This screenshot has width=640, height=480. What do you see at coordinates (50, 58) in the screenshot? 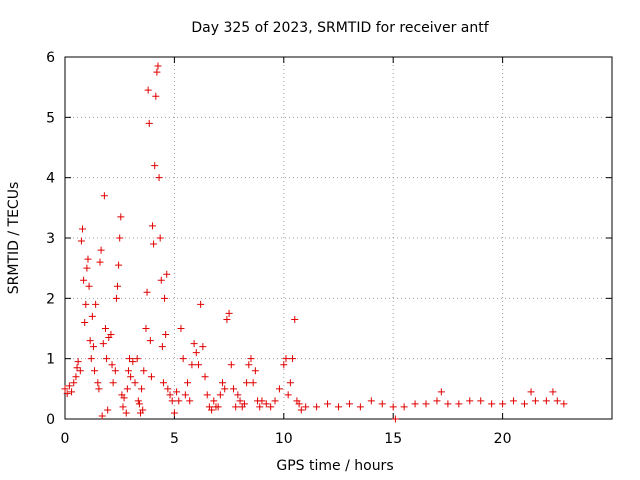
I see `y-tick-label: 6` at bounding box center [50, 58].